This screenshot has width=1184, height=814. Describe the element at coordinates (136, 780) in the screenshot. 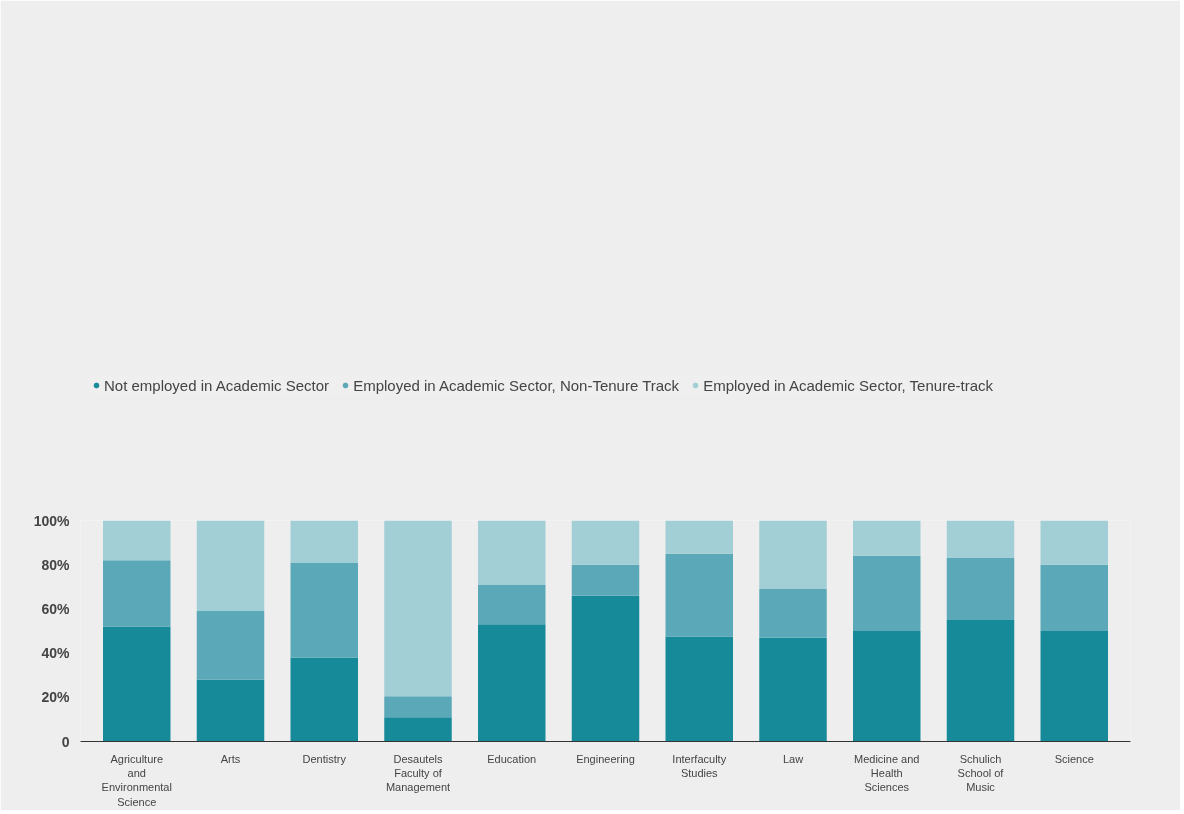

I see `x-tick-label: Agriculture and Environmental Science` at that location.